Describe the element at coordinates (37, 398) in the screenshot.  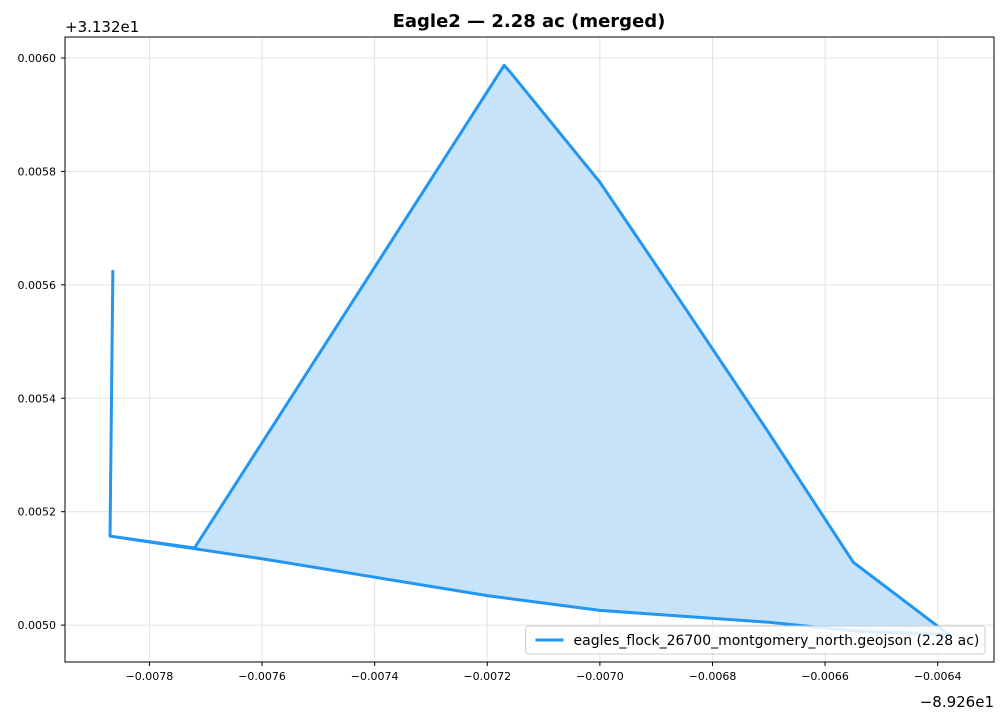
I see `y-tick-label: 0.0054` at that location.